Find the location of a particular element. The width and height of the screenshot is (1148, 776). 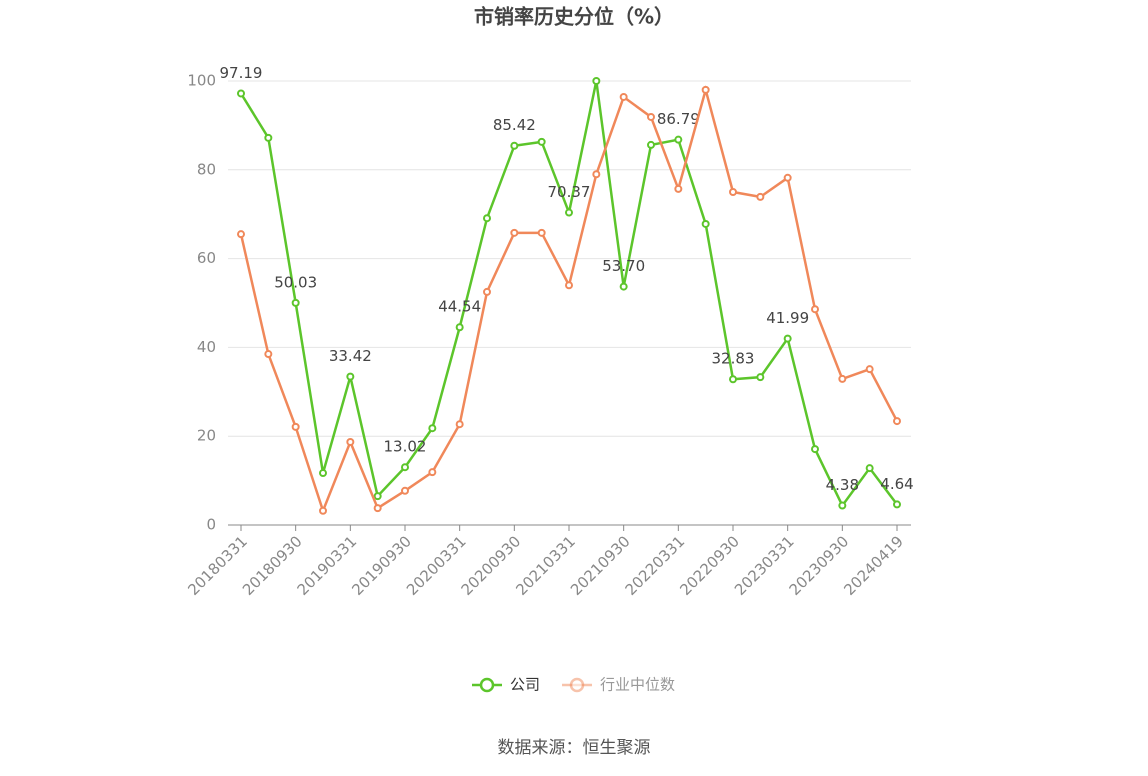

chart-title: 市销率历史分位（%） is located at coordinates (574, 17).